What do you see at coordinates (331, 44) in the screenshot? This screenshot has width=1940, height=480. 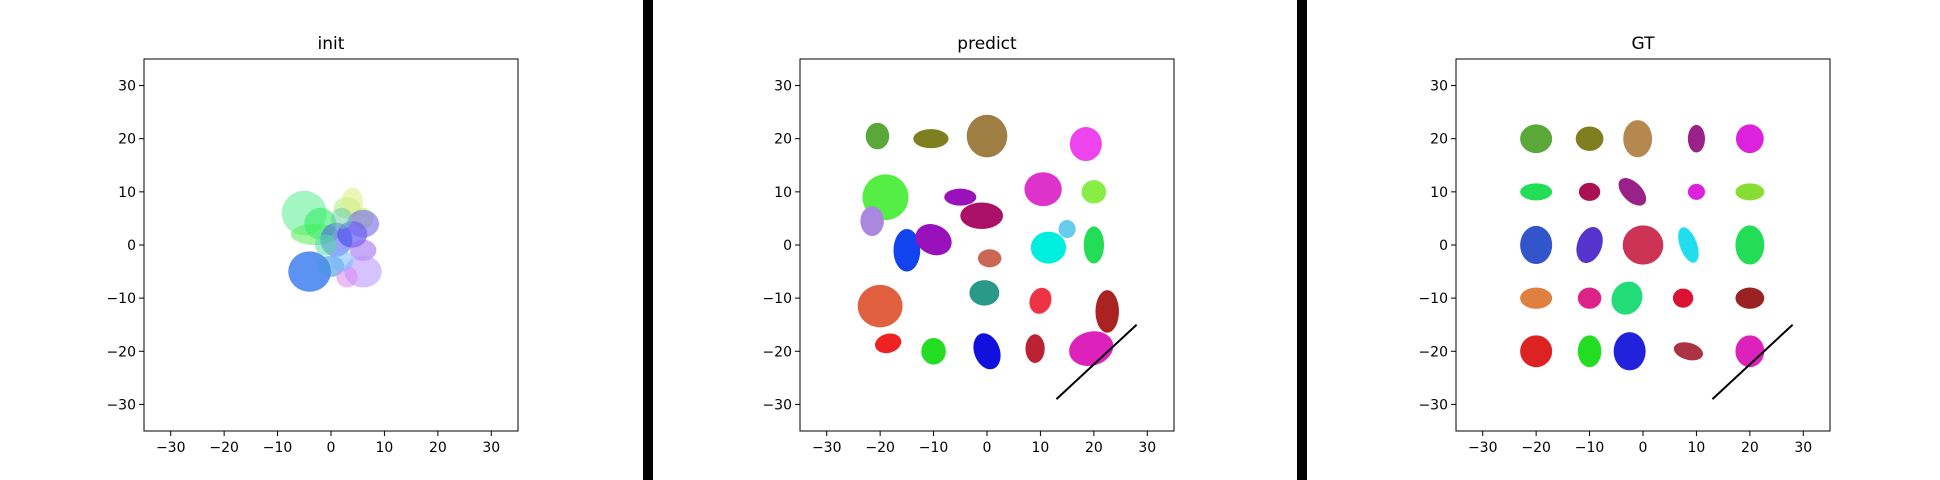 I see `subplot-title: init` at bounding box center [331, 44].